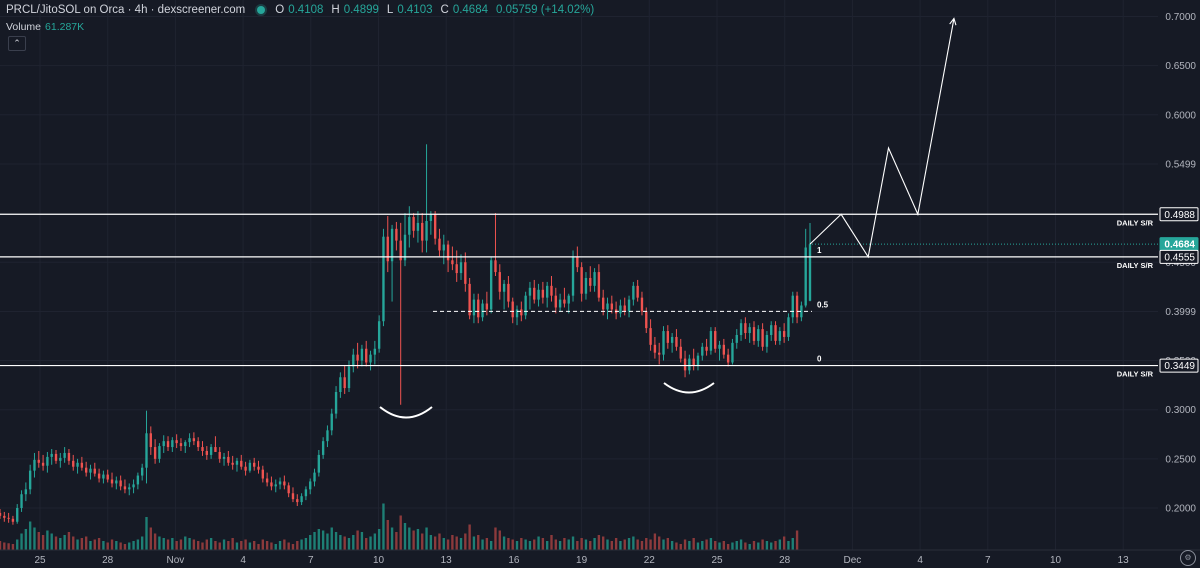 This screenshot has width=1200, height=568. What do you see at coordinates (582, 560) in the screenshot?
I see `time-tick-label: 19` at bounding box center [582, 560].